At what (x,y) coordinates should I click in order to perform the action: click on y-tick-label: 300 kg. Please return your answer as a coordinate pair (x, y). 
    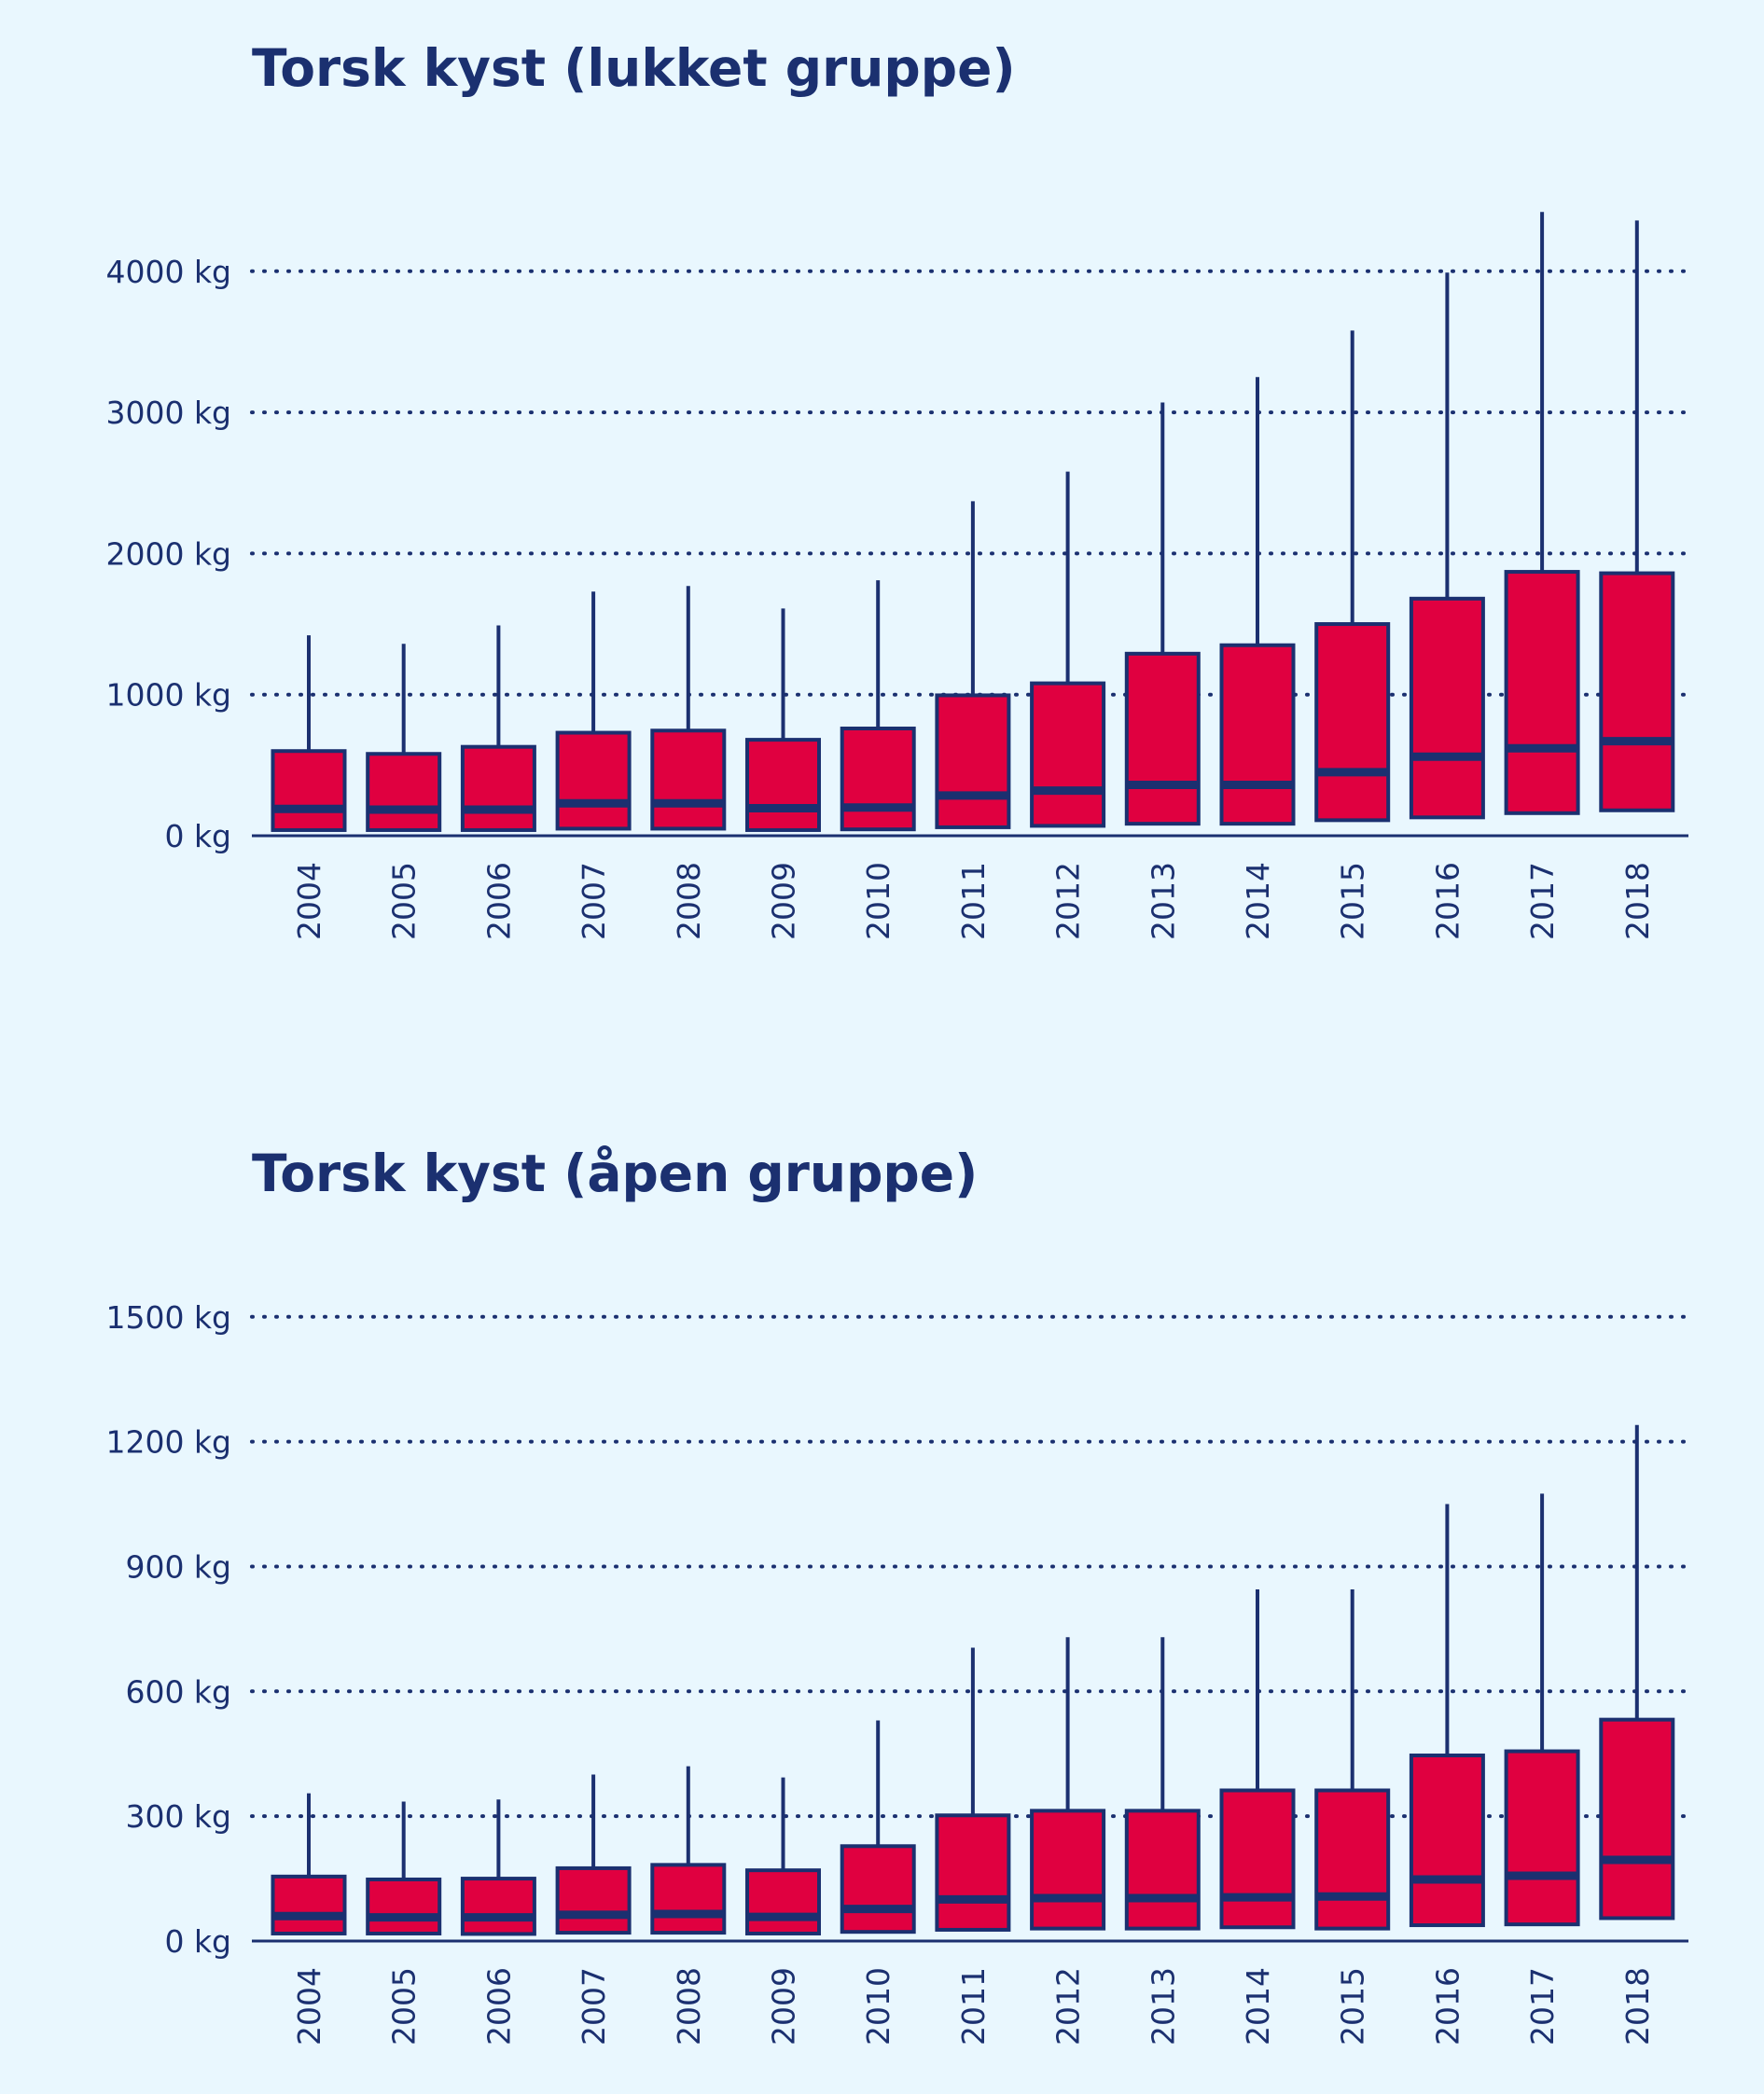
    Looking at the image, I should click on (178, 1817).